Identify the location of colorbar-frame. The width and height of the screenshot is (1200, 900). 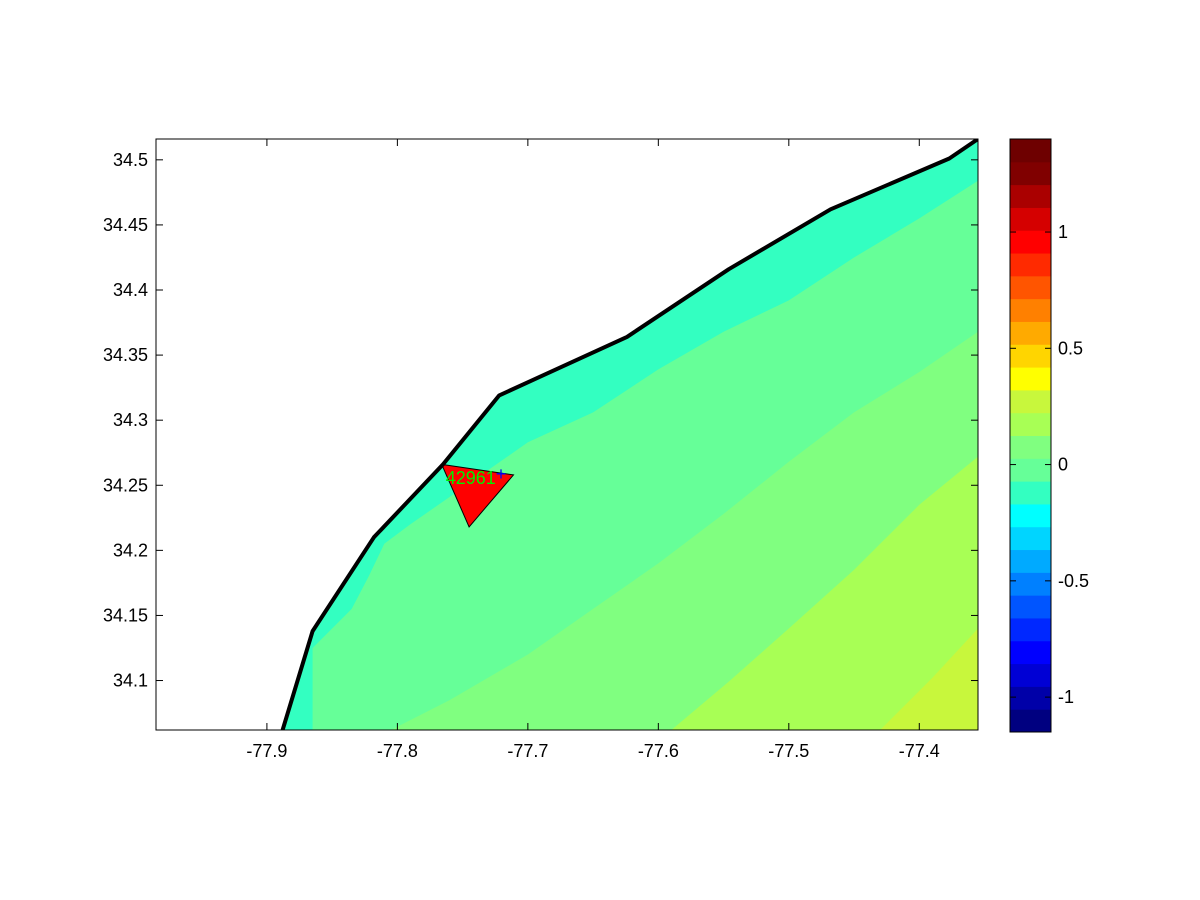
(1030, 435).